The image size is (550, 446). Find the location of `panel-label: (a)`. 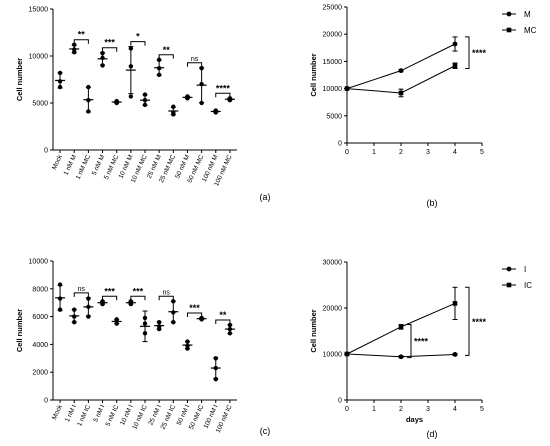

panel-label: (a) is located at coordinates (265, 197).